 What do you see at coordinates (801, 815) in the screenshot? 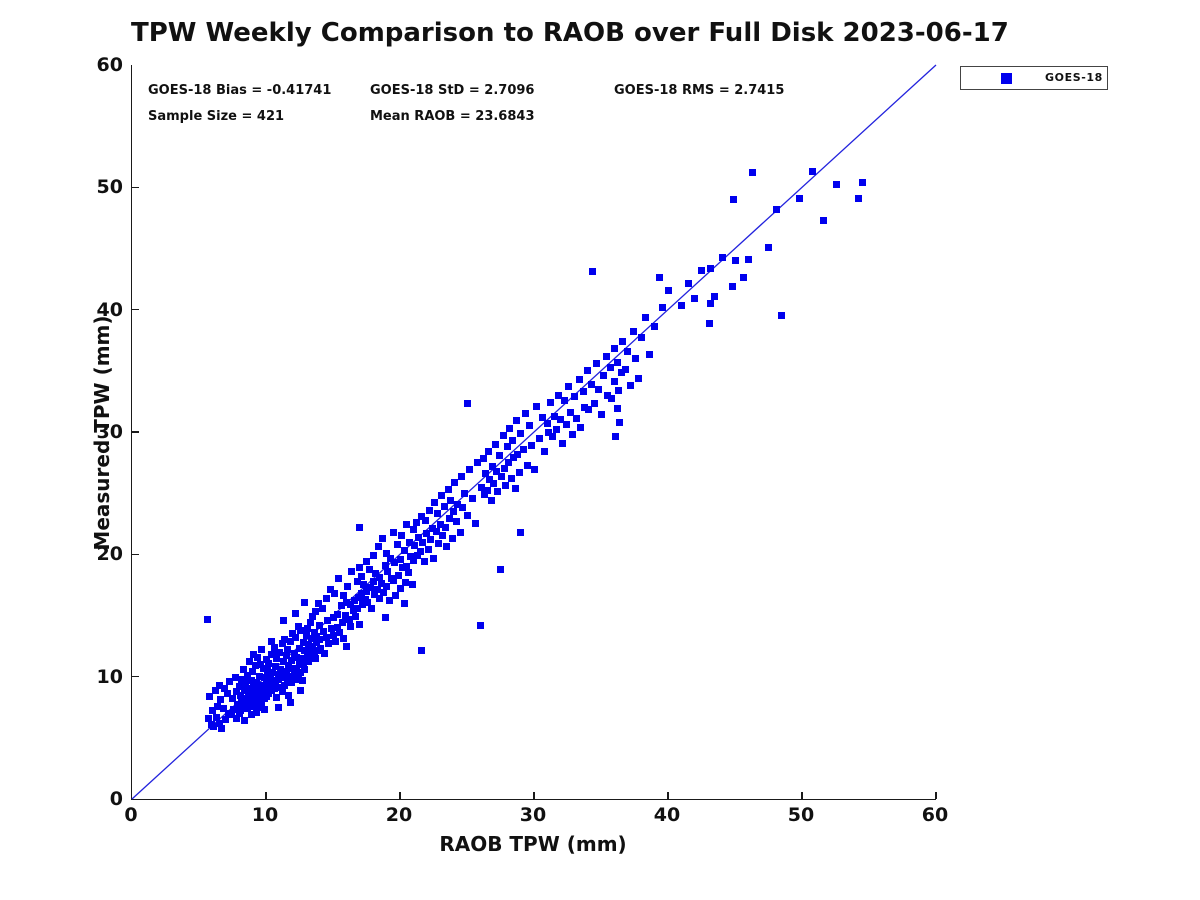
I see `x-tick-label: 50` at bounding box center [801, 815].